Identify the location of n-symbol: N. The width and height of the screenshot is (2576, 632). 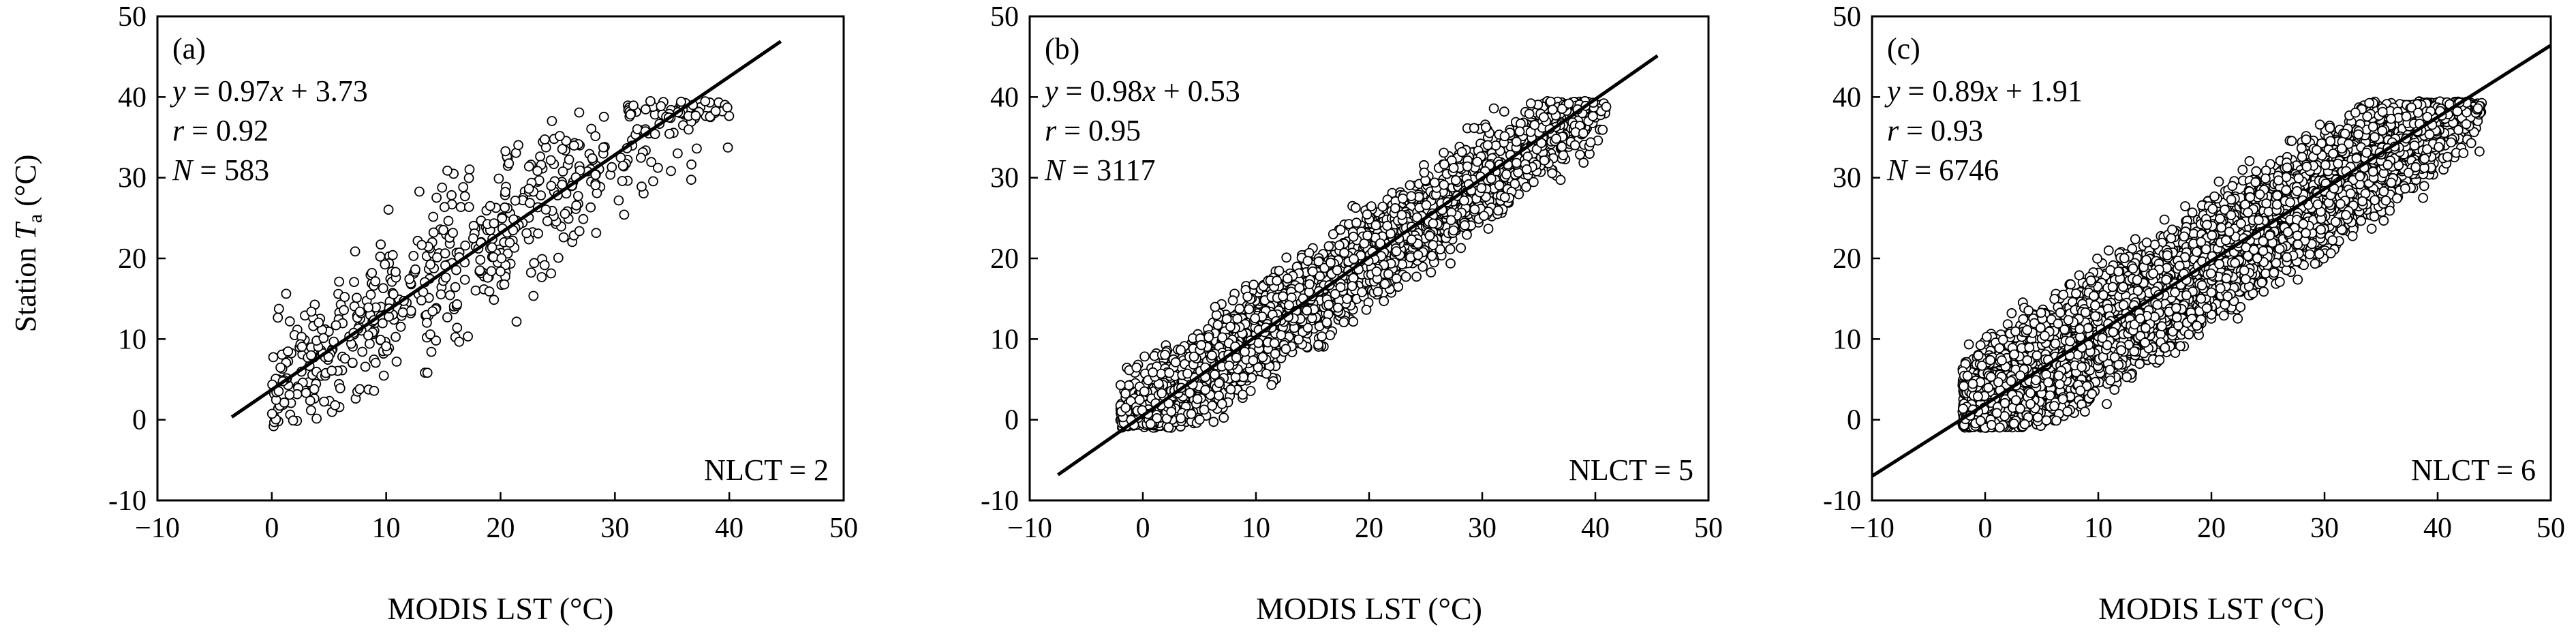
(183, 170).